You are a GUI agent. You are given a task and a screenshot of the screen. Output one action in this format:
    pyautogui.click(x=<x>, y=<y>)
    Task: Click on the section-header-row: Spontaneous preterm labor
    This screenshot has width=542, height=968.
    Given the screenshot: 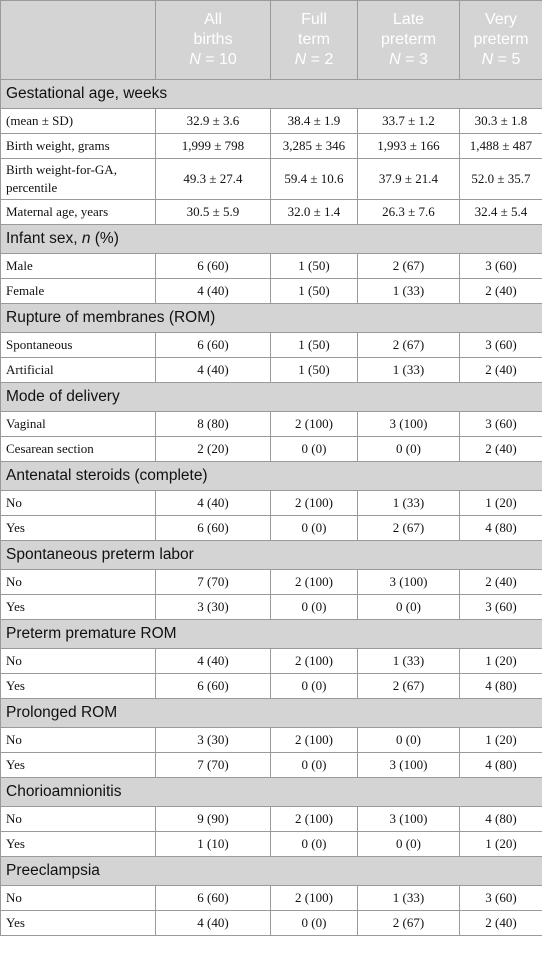 What is the action you would take?
    pyautogui.click(x=271, y=555)
    